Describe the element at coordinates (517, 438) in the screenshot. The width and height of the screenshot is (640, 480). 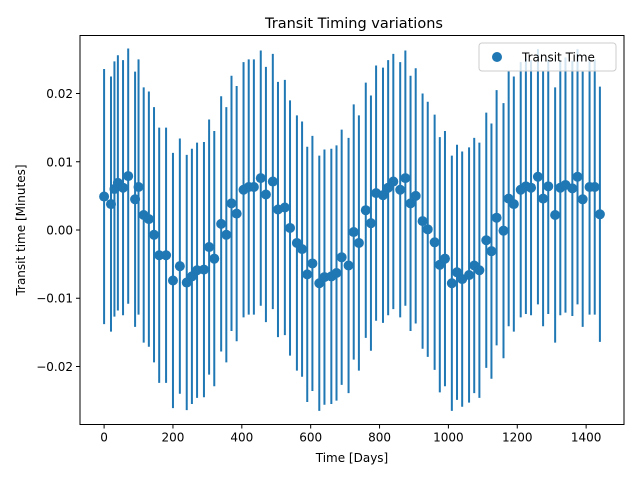
I see `x-tick-label: 1200` at that location.